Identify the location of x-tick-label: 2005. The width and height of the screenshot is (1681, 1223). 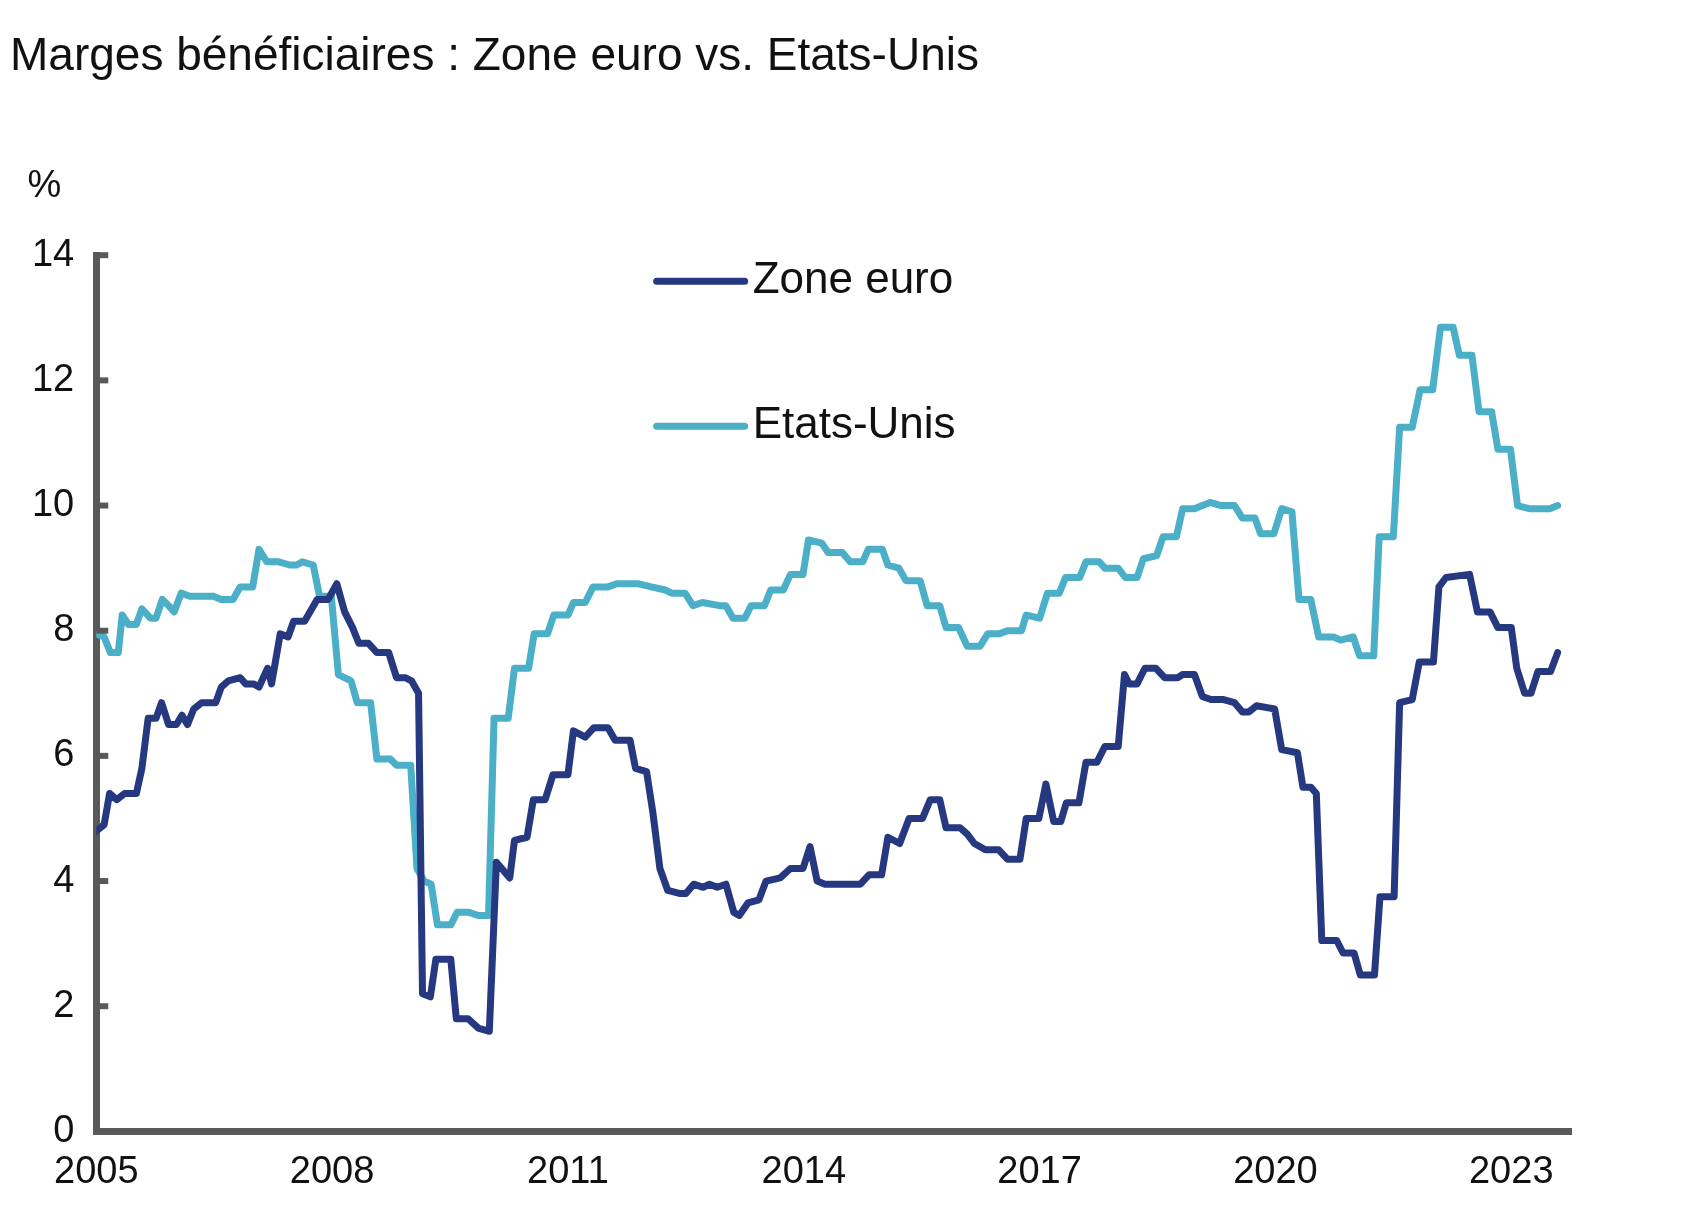
(96, 1169).